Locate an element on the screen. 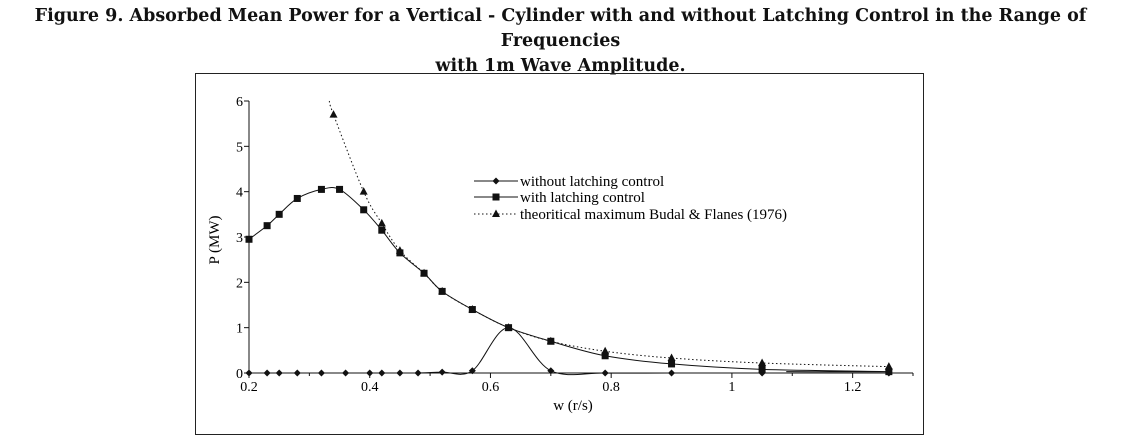  y-tick-label: 1 is located at coordinates (239, 329).